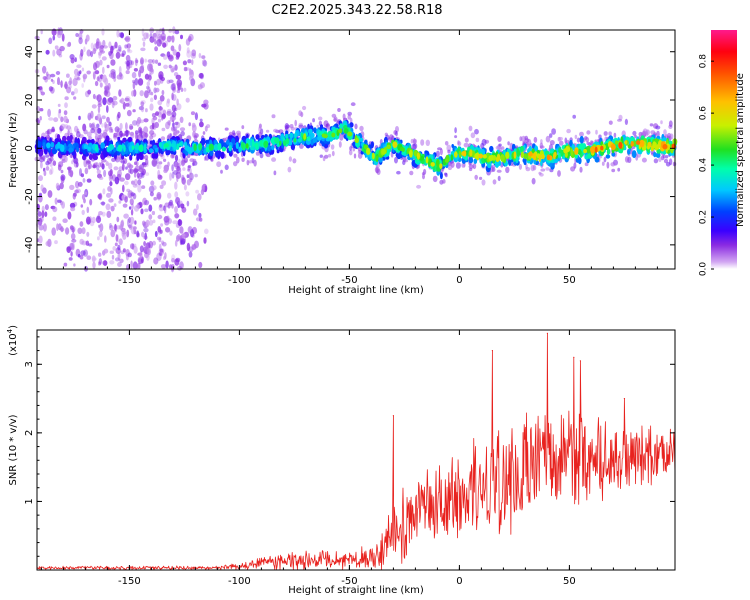 This screenshot has height=600, width=750. Describe the element at coordinates (356, 10) in the screenshot. I see `figure-title: C2E2.2025.343.22.58.R18` at that location.